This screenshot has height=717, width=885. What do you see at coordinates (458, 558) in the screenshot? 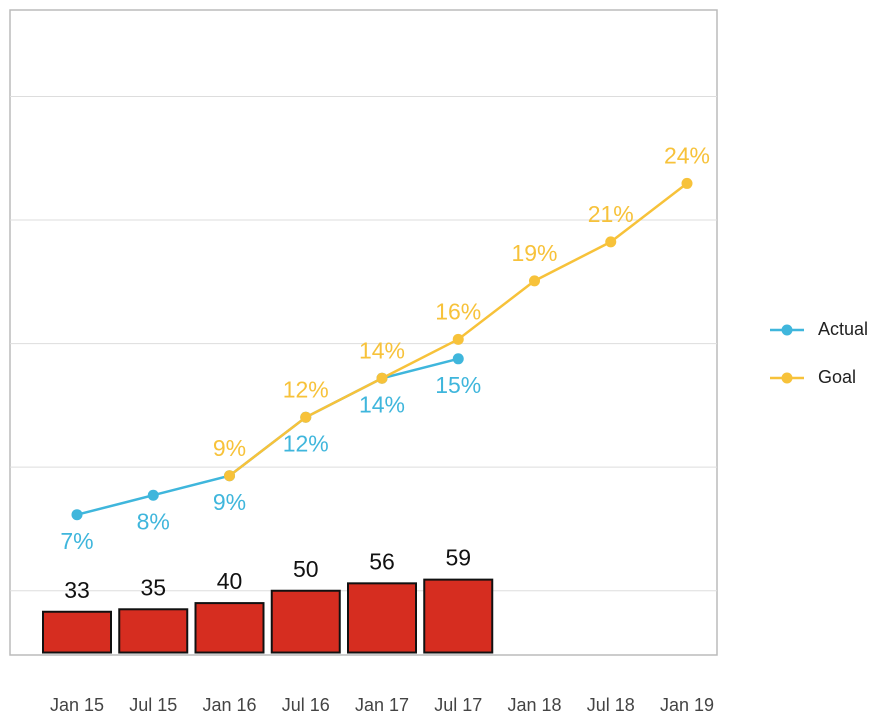
I see `bar-value-label: 59` at bounding box center [458, 558].